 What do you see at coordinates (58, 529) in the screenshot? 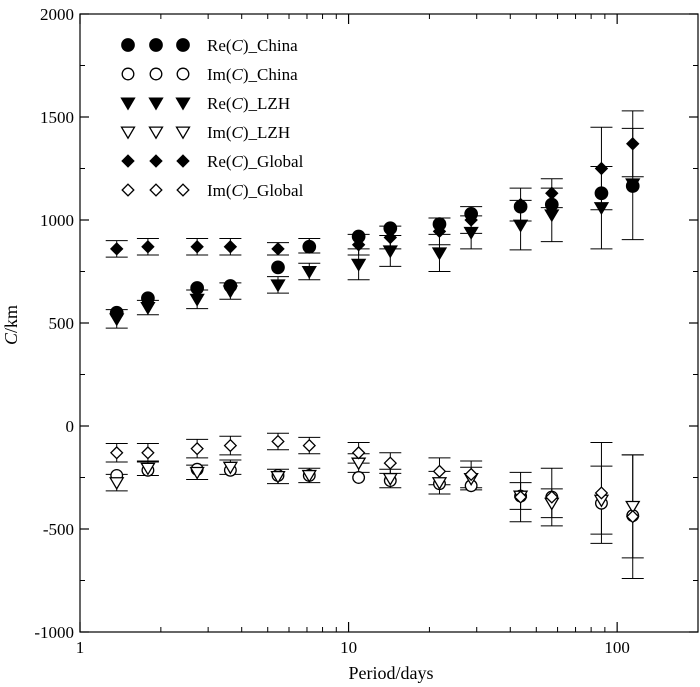
I see `y-tick-label: -500` at bounding box center [58, 529].